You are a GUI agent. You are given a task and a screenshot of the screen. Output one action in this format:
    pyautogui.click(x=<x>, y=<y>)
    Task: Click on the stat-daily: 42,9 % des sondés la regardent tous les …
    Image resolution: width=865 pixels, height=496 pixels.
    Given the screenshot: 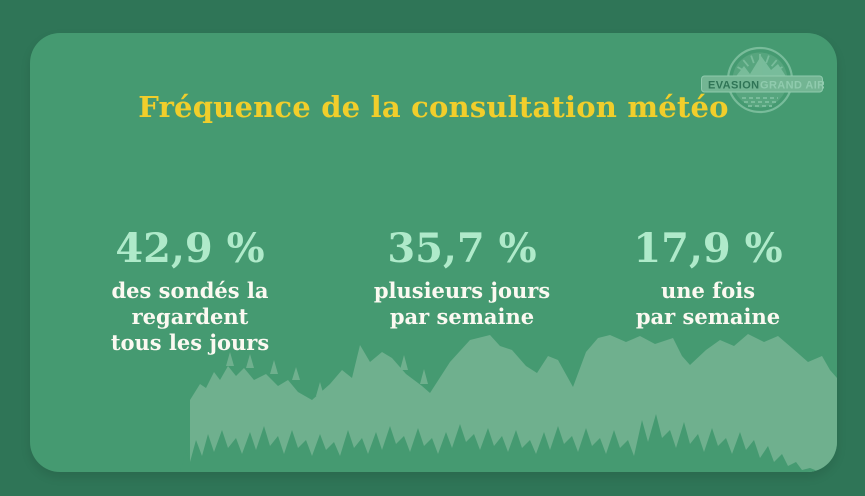 What is the action you would take?
    pyautogui.click(x=190, y=291)
    